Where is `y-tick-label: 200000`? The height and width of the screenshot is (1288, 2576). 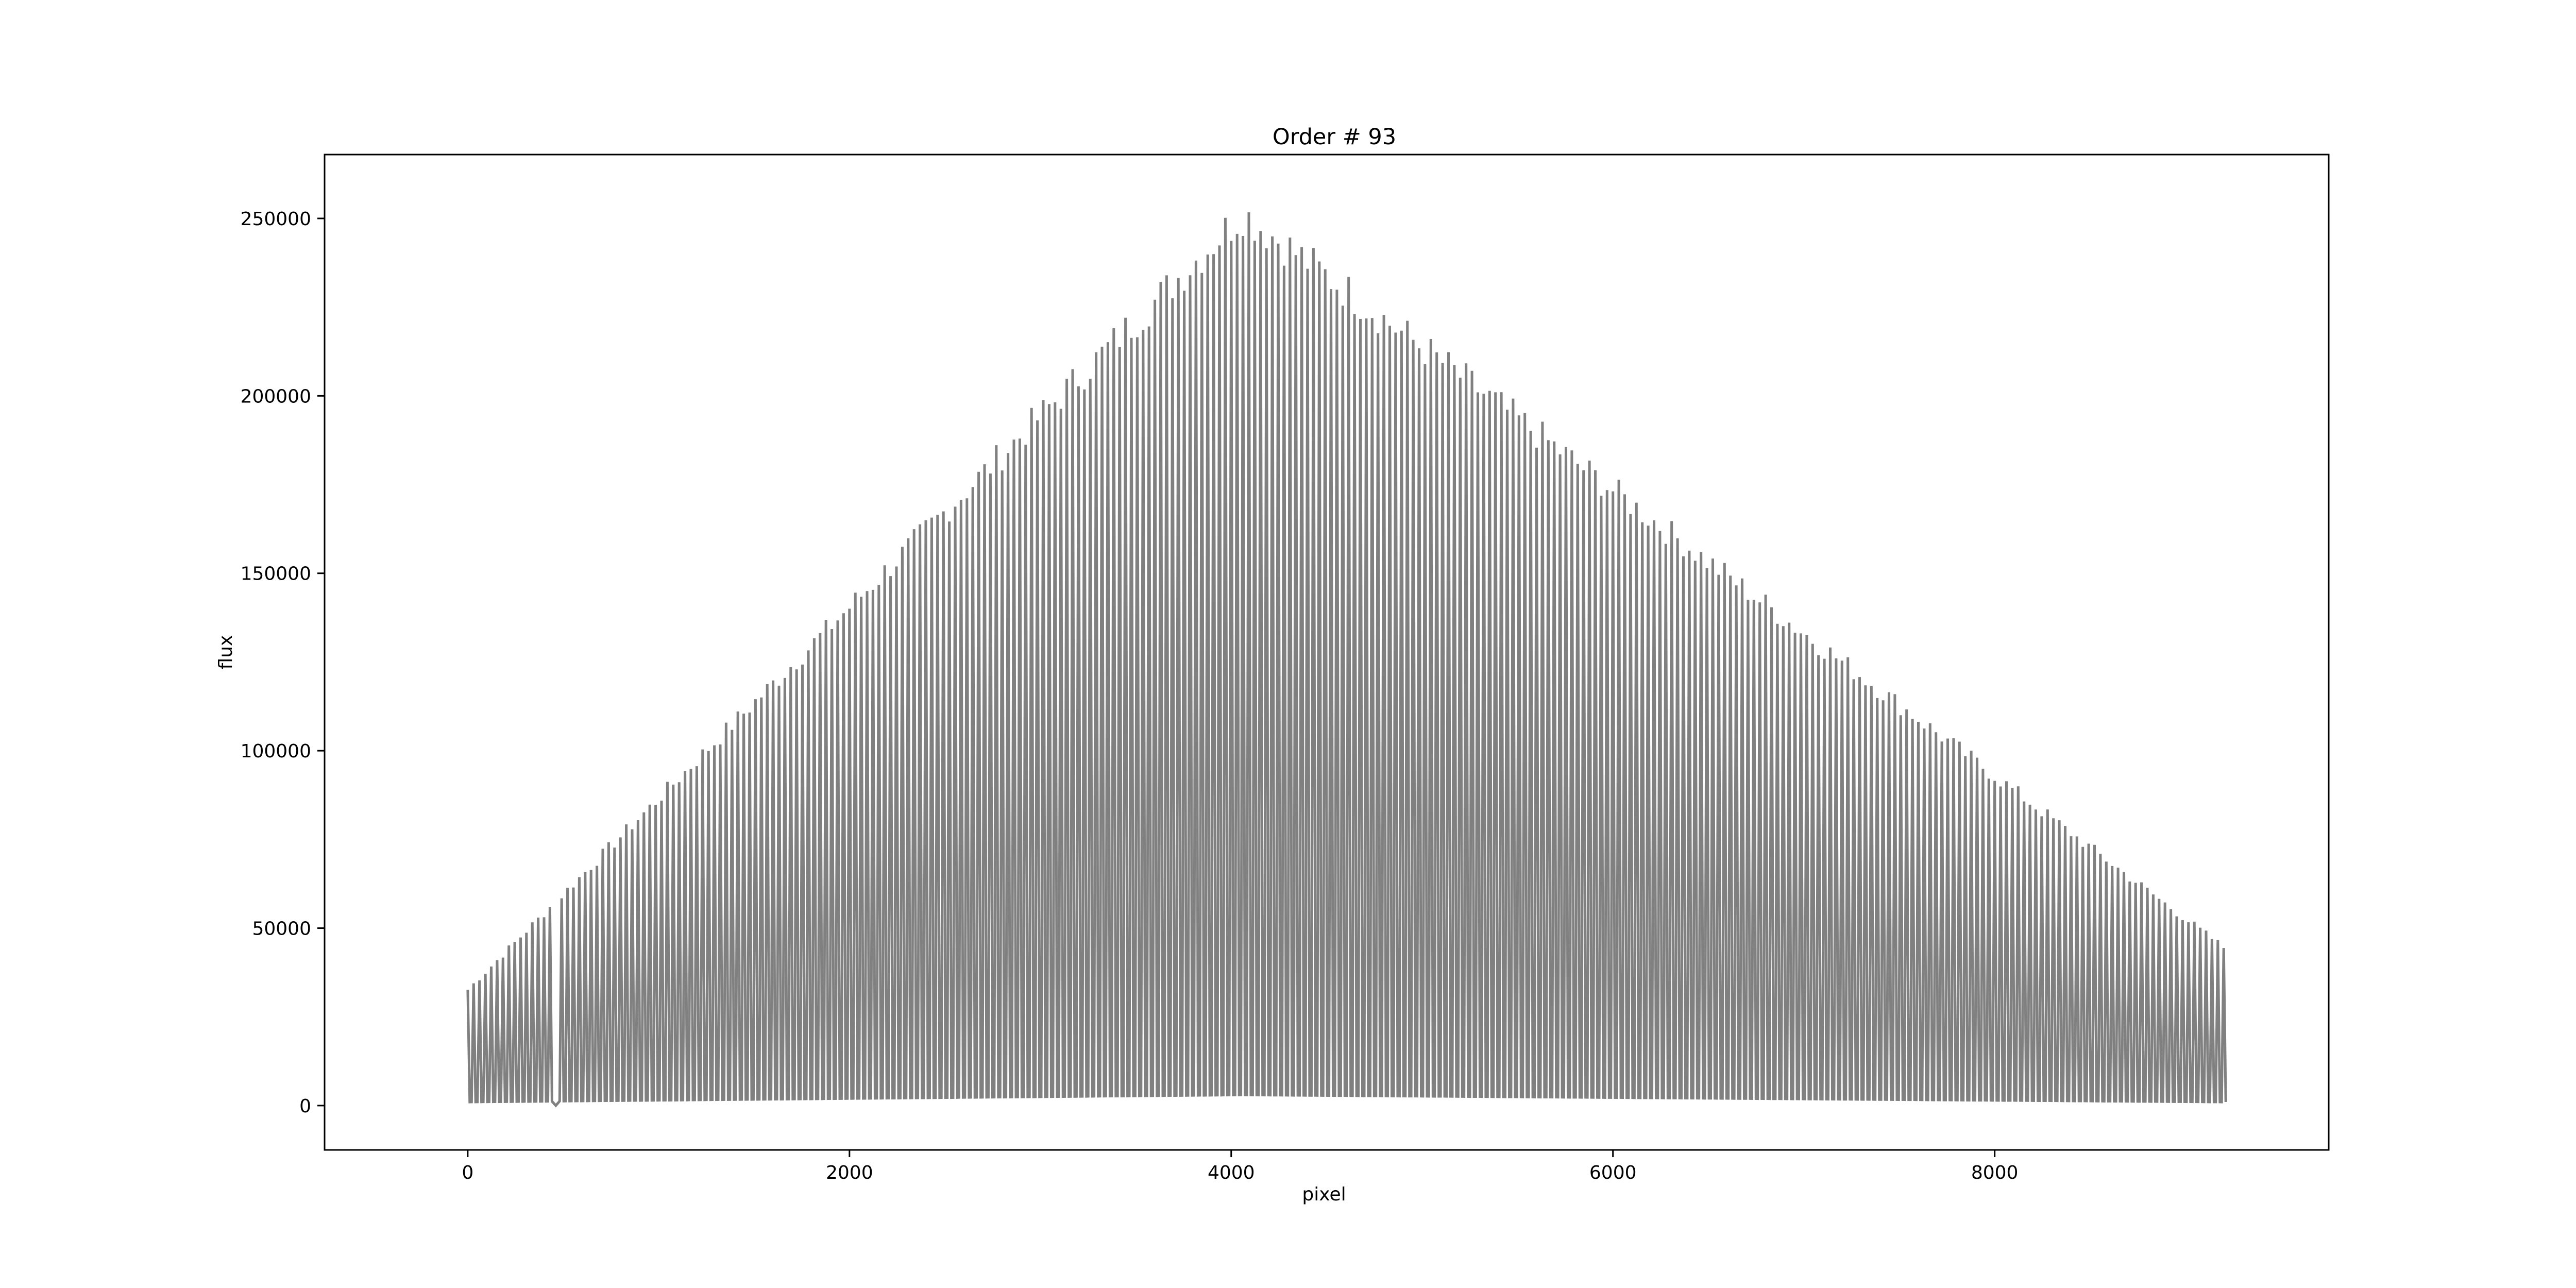
y-tick-label: 200000 is located at coordinates (276, 396).